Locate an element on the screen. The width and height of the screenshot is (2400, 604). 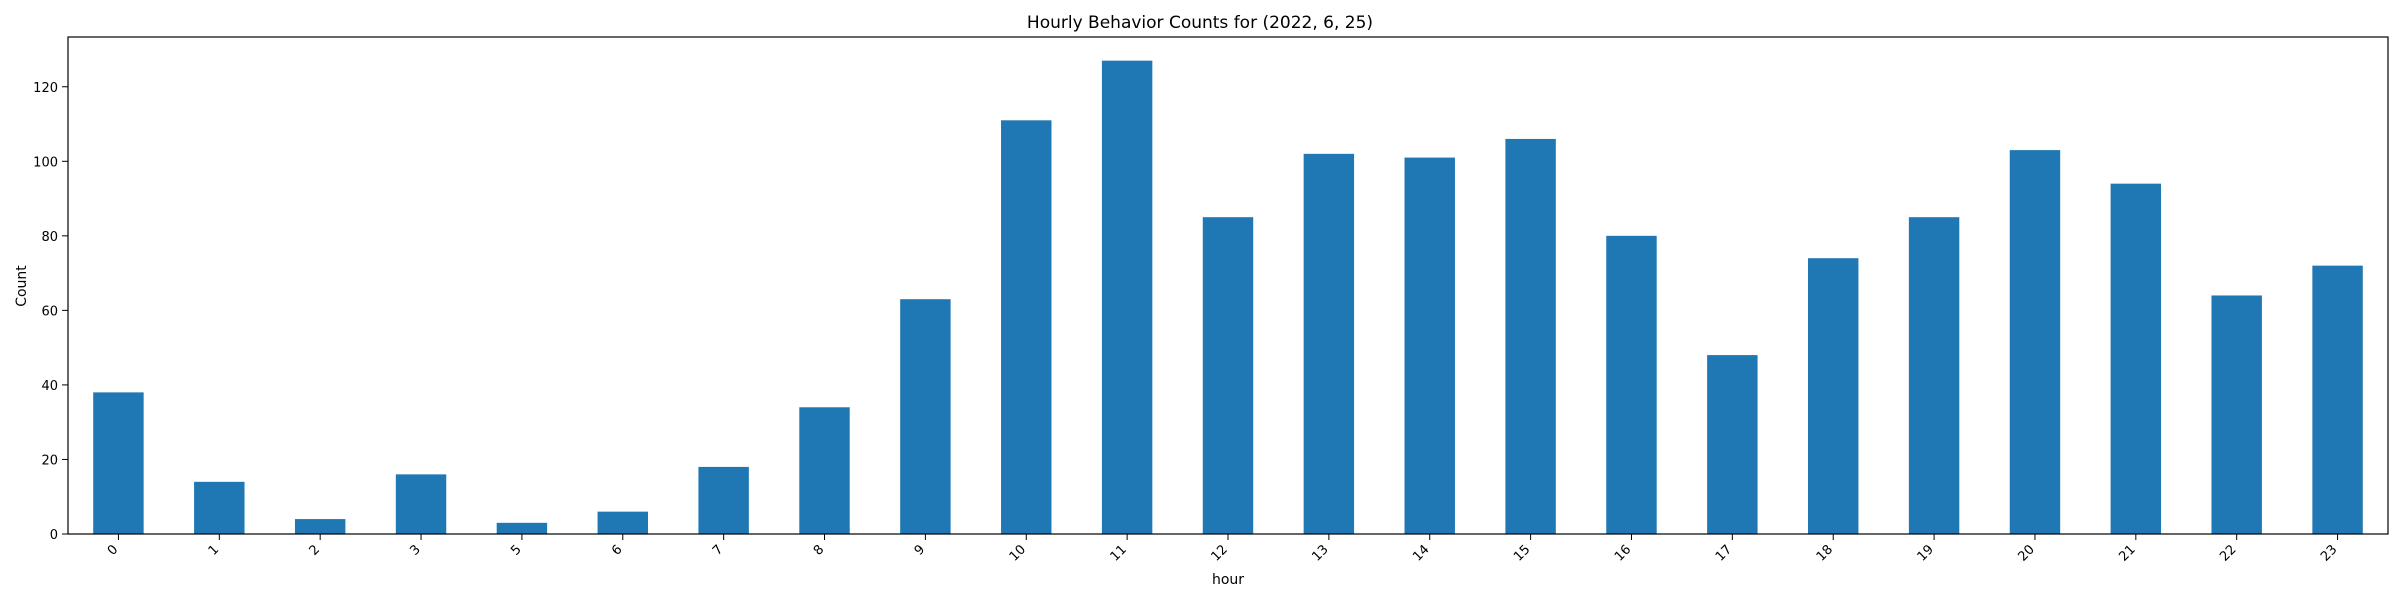
x-axis-label: hour is located at coordinates (1228, 580).